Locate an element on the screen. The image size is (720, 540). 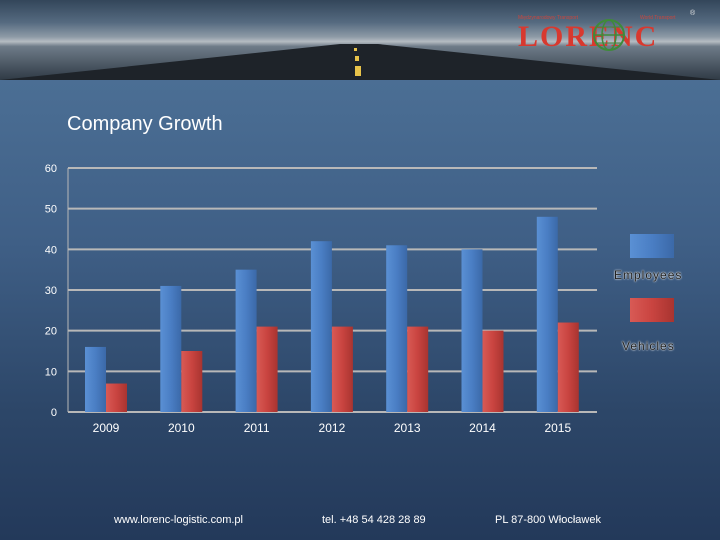
bar-employees-2013 is located at coordinates (397, 328).